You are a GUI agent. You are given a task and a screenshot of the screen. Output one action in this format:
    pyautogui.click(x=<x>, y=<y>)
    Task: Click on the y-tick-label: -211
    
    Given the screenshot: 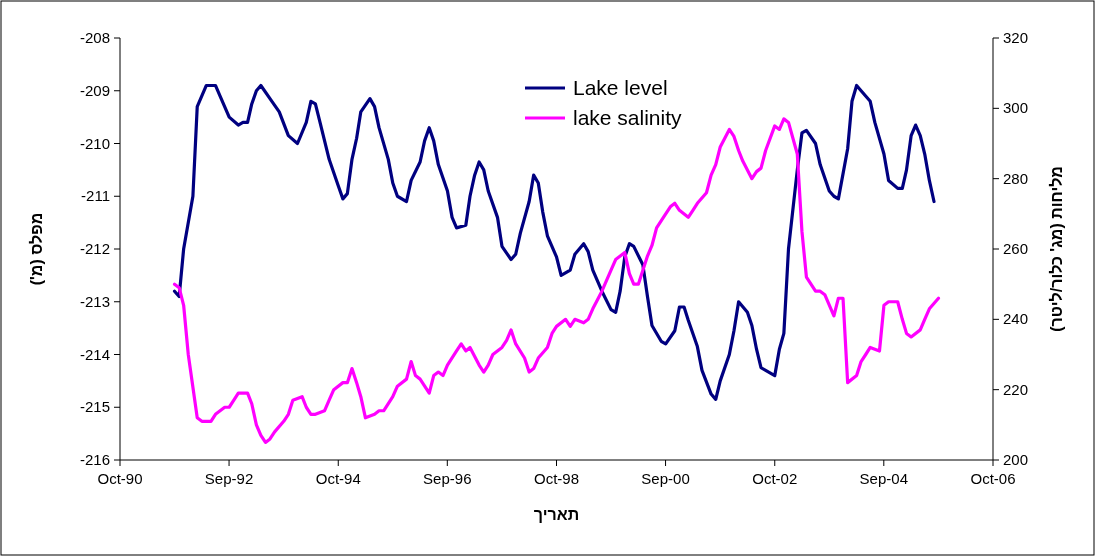 What is the action you would take?
    pyautogui.click(x=95, y=196)
    